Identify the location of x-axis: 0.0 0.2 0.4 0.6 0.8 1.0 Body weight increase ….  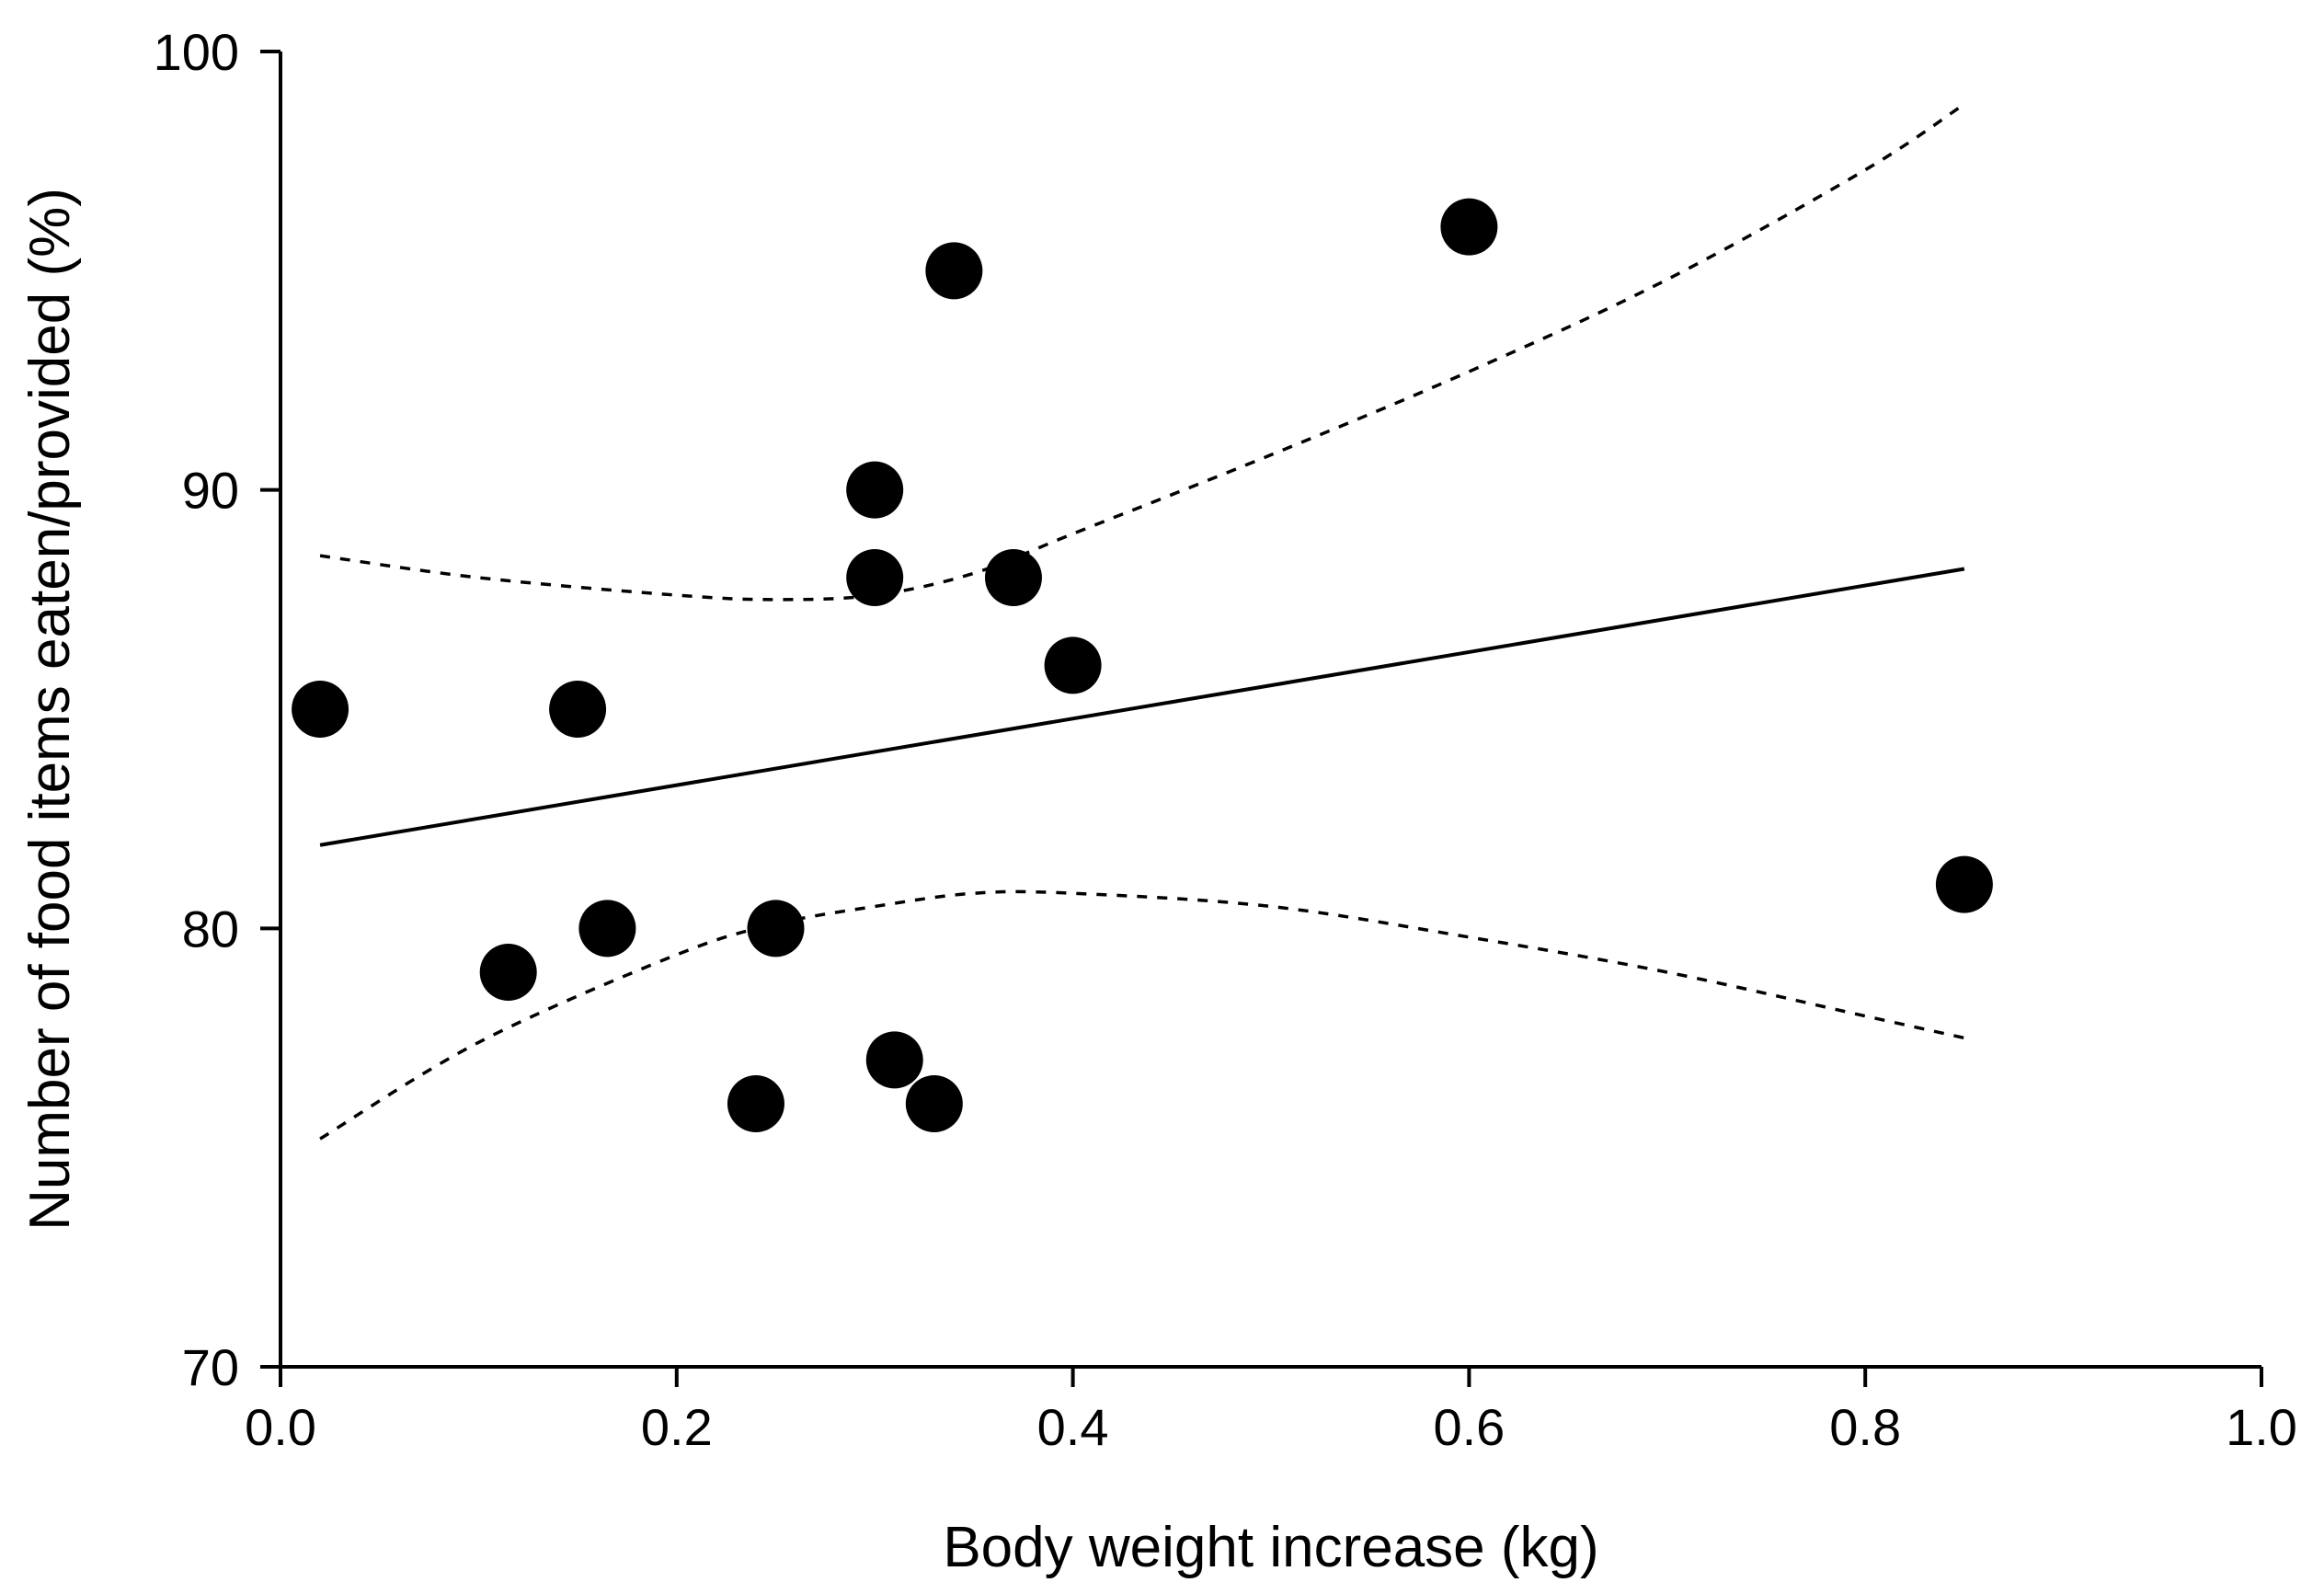
(1271, 1472).